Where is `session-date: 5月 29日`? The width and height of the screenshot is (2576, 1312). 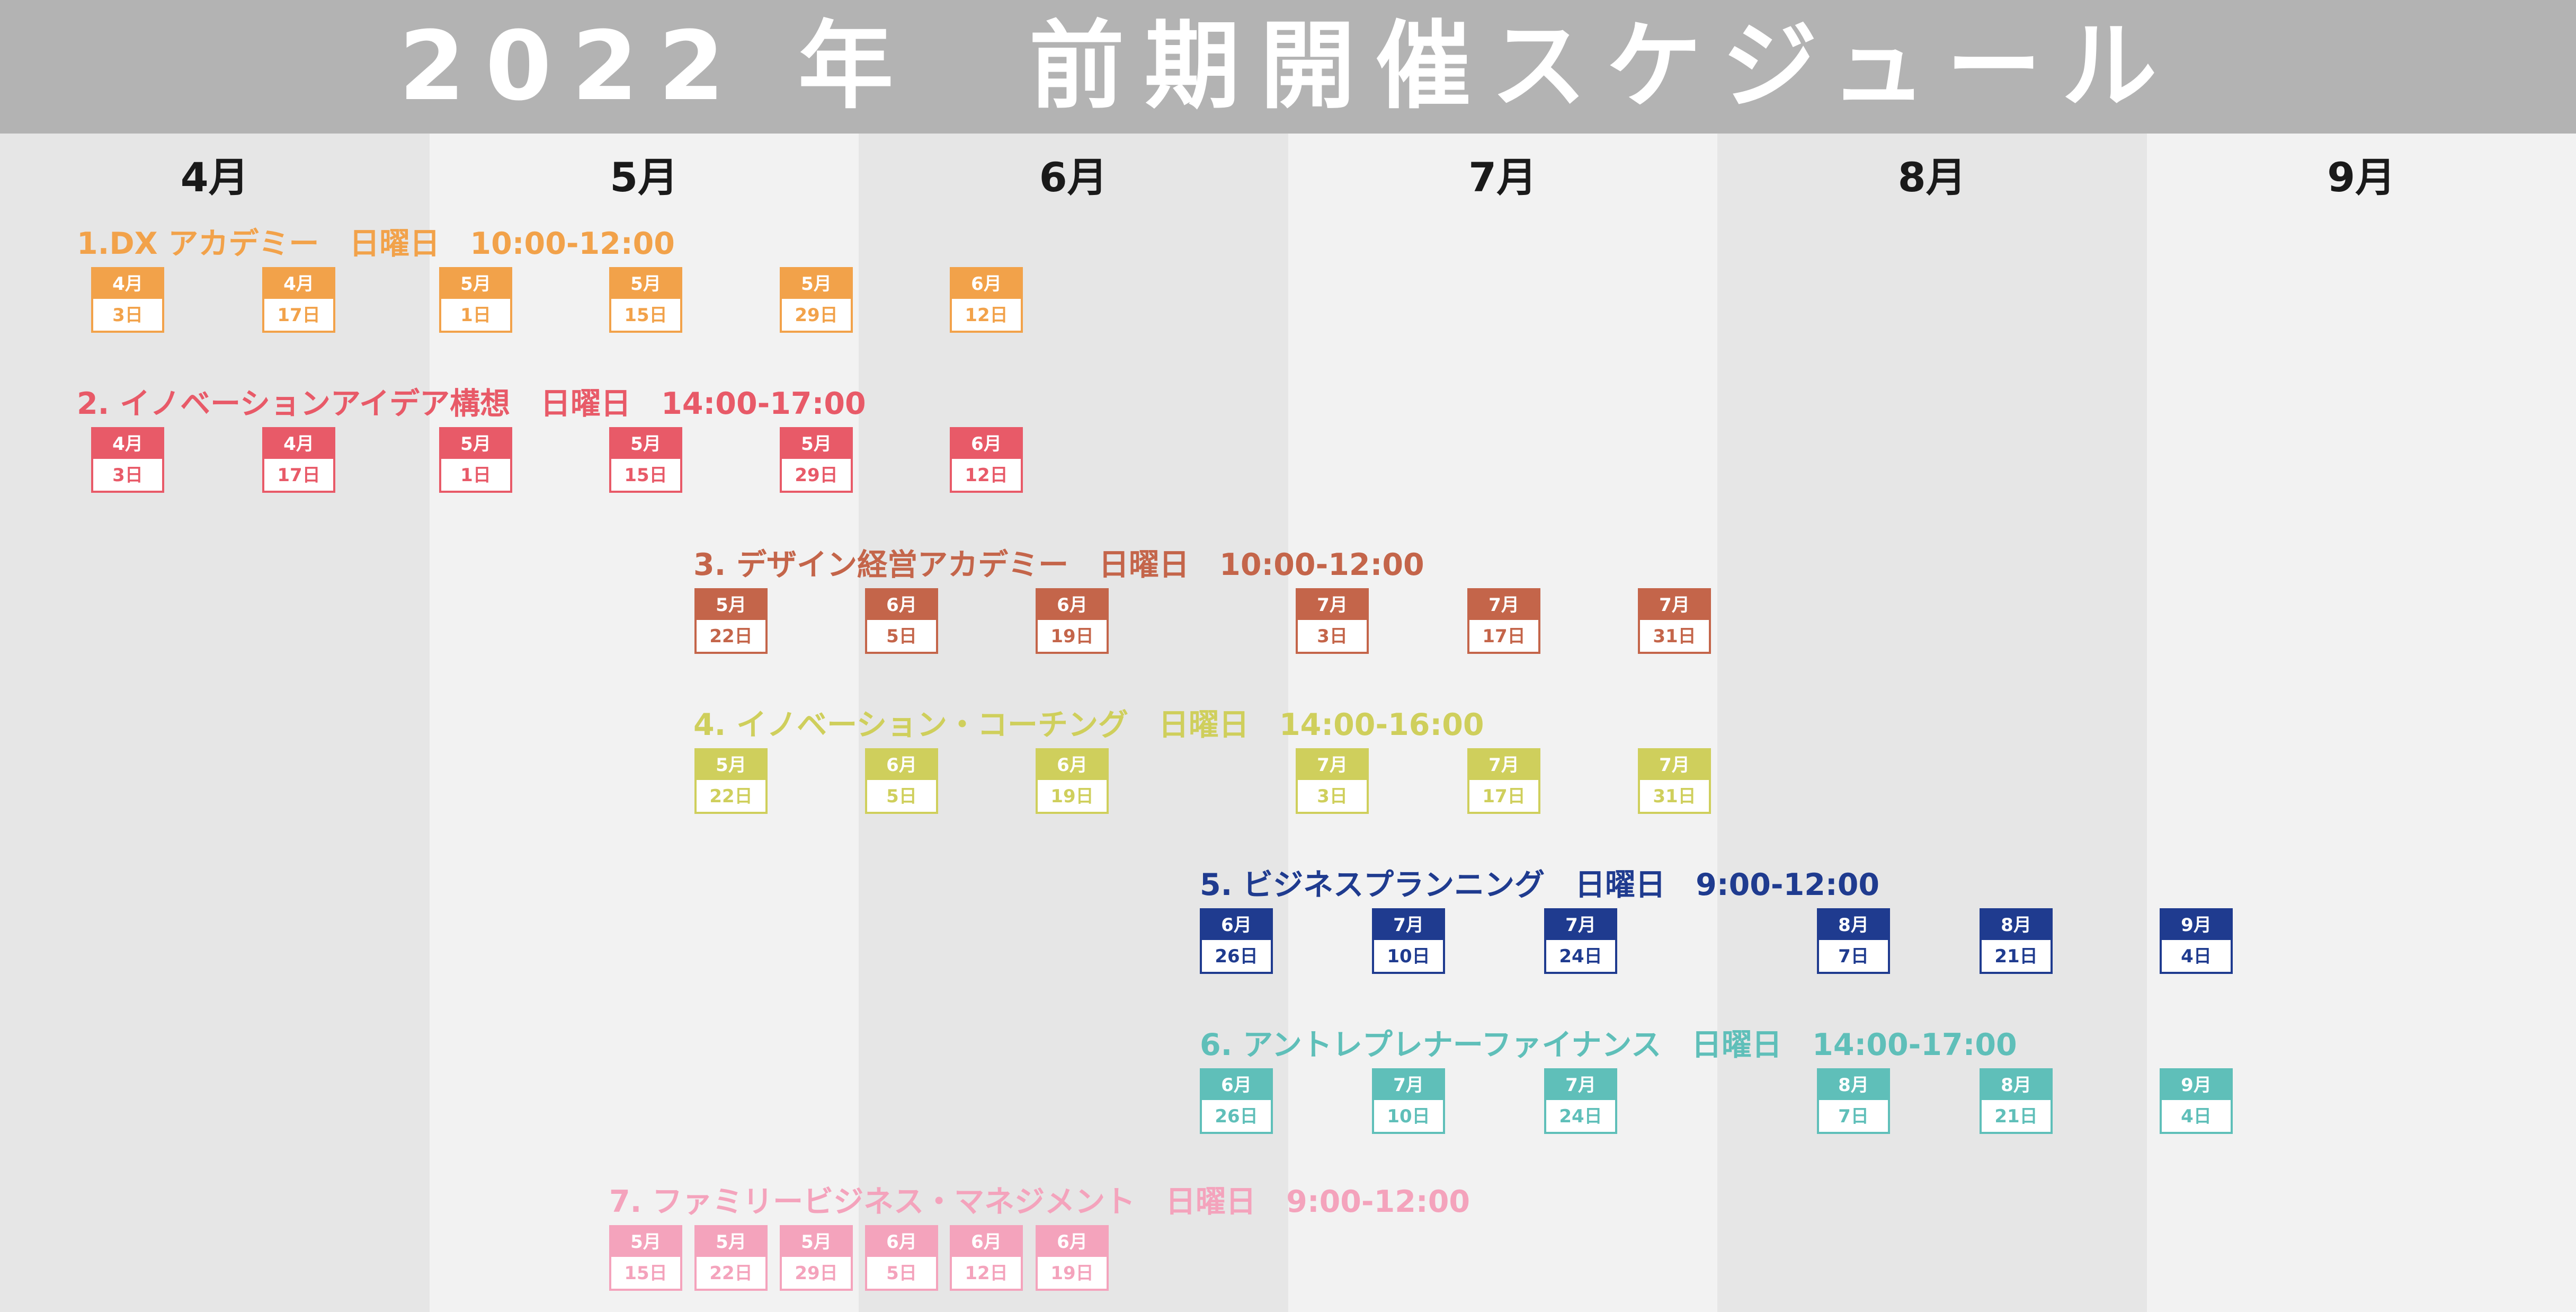 session-date: 5月 29日 is located at coordinates (816, 1258).